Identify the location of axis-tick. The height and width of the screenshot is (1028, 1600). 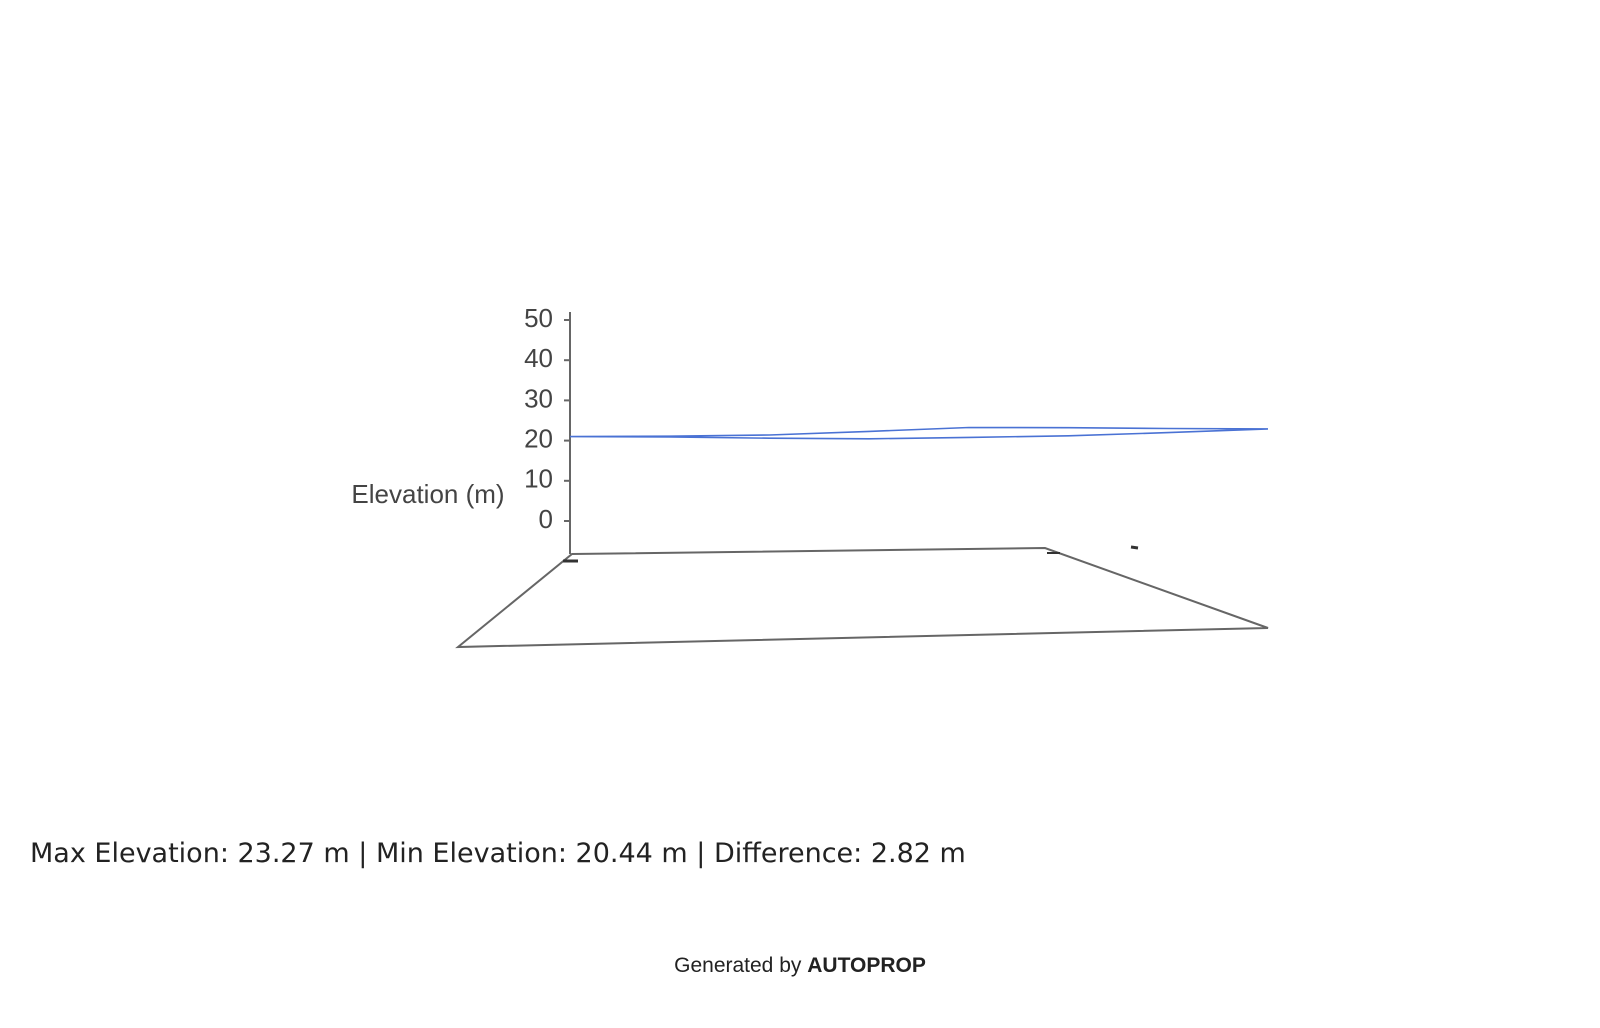
(1134, 547).